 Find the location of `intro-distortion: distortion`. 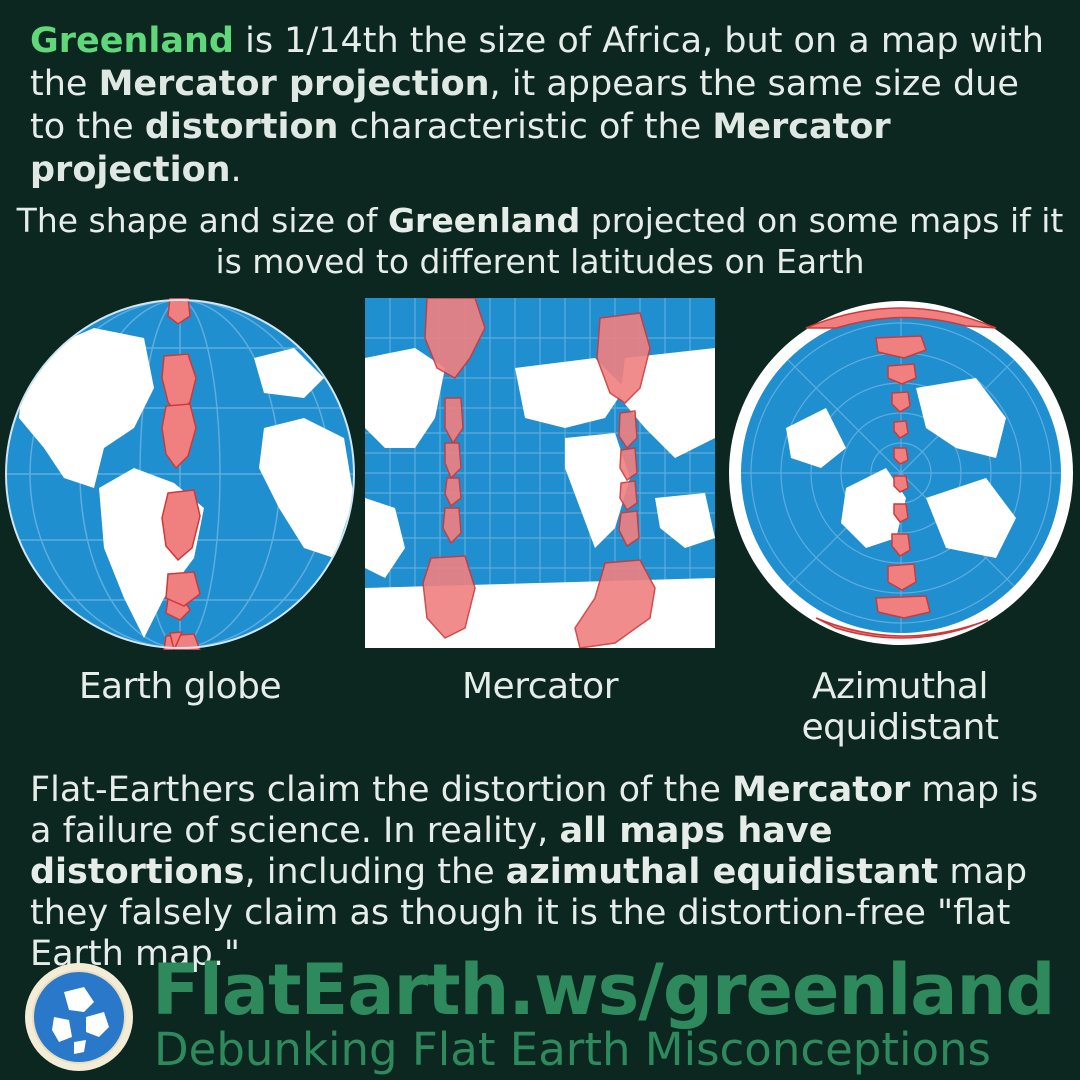

intro-distortion: distortion is located at coordinates (241, 127).